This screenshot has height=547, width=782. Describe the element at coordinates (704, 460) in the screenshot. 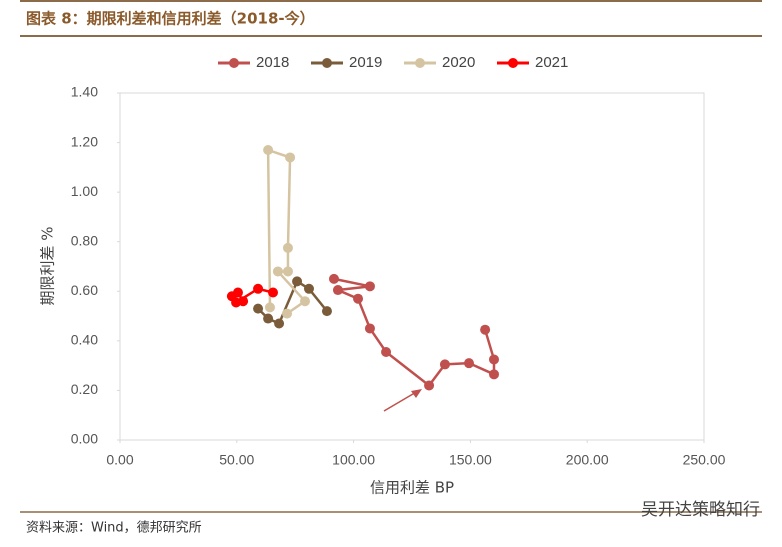

I see `x-tick-label: 250.00` at that location.